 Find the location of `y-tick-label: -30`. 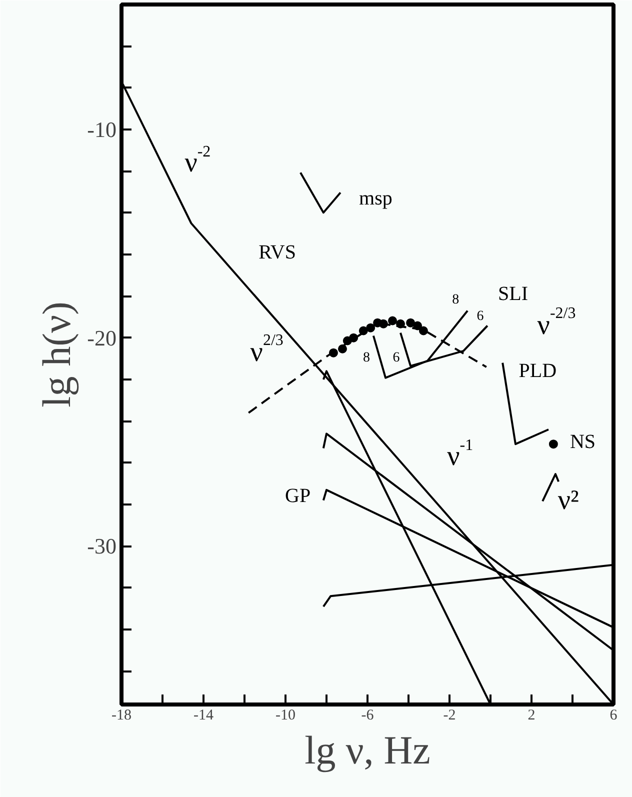

y-tick-label: -30 is located at coordinates (101, 546).